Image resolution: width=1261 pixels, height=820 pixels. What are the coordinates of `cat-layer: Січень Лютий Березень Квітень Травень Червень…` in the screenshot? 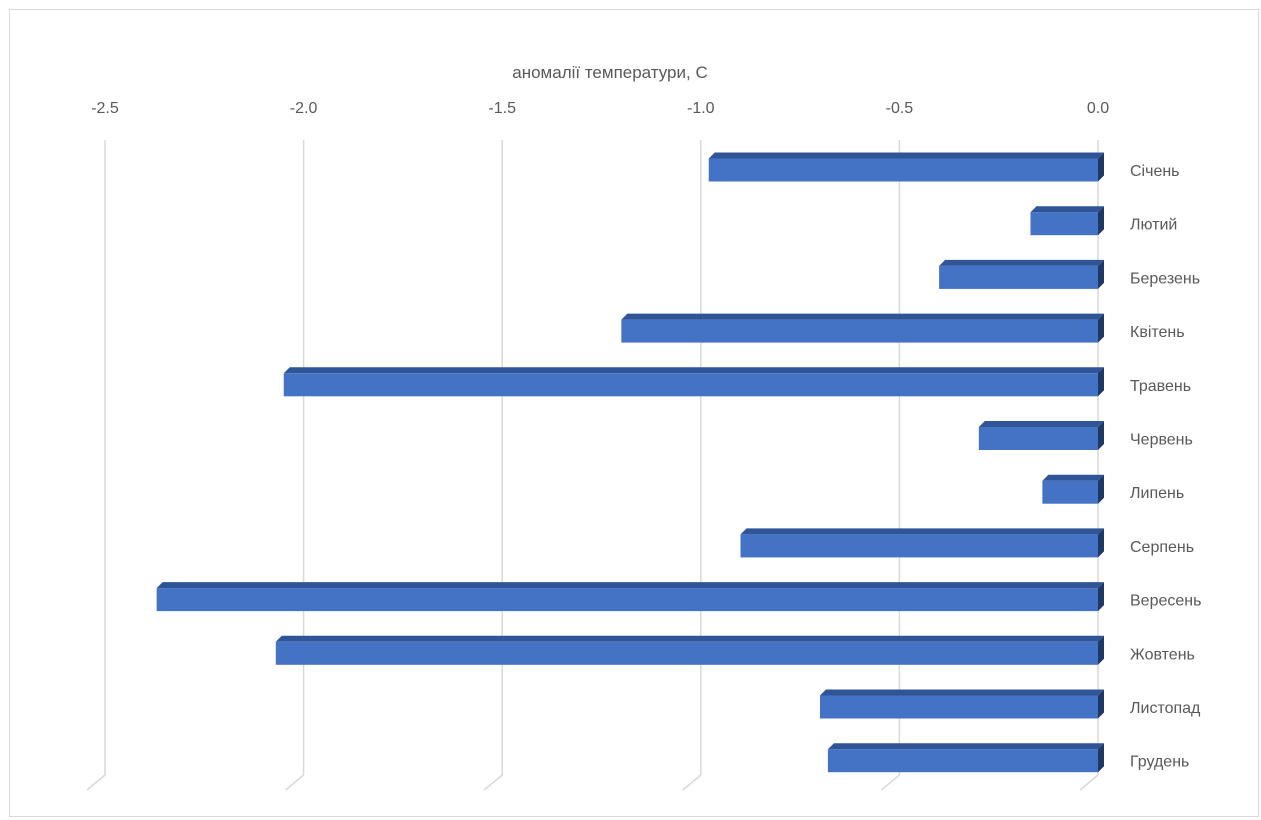 It's located at (1165, 467).